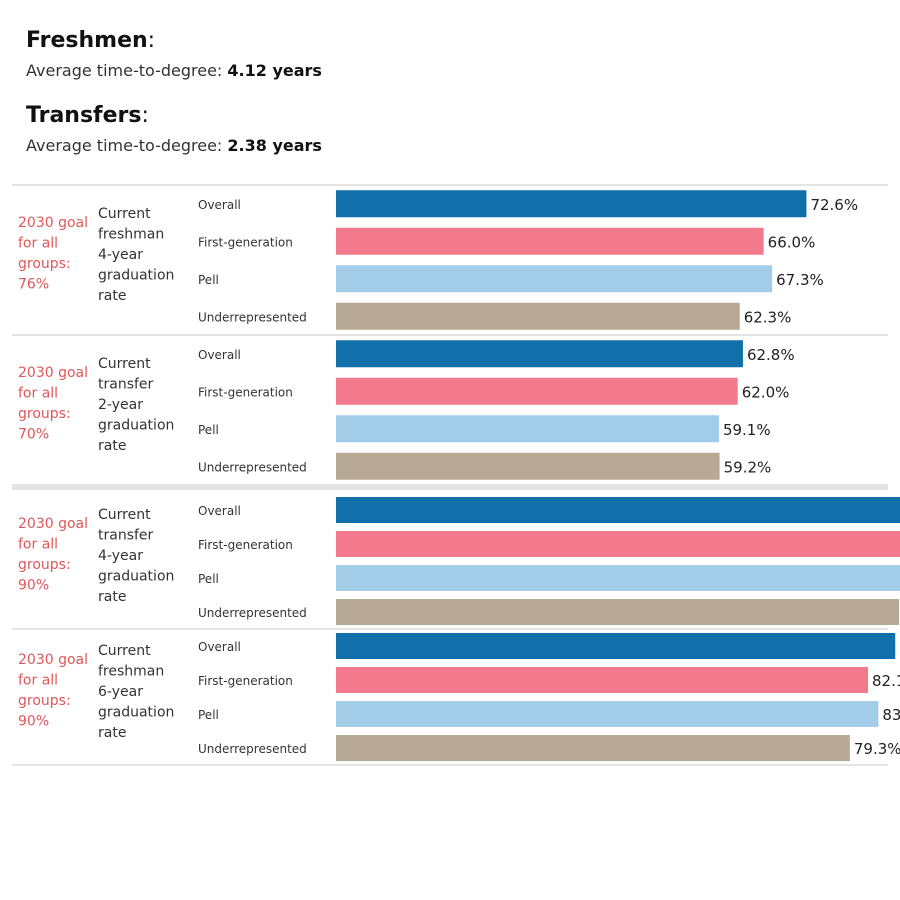  Describe the element at coordinates (127, 70) in the screenshot. I see `freshmen-time-label: Average time-to-degree:` at that location.